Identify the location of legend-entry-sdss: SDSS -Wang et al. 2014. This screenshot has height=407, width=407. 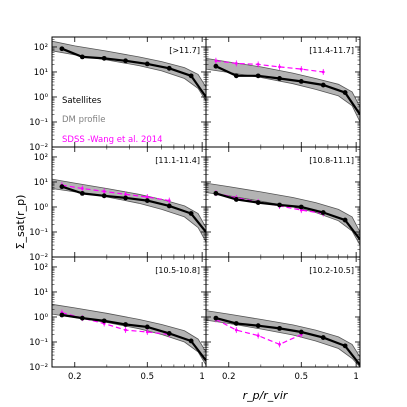
(112, 140).